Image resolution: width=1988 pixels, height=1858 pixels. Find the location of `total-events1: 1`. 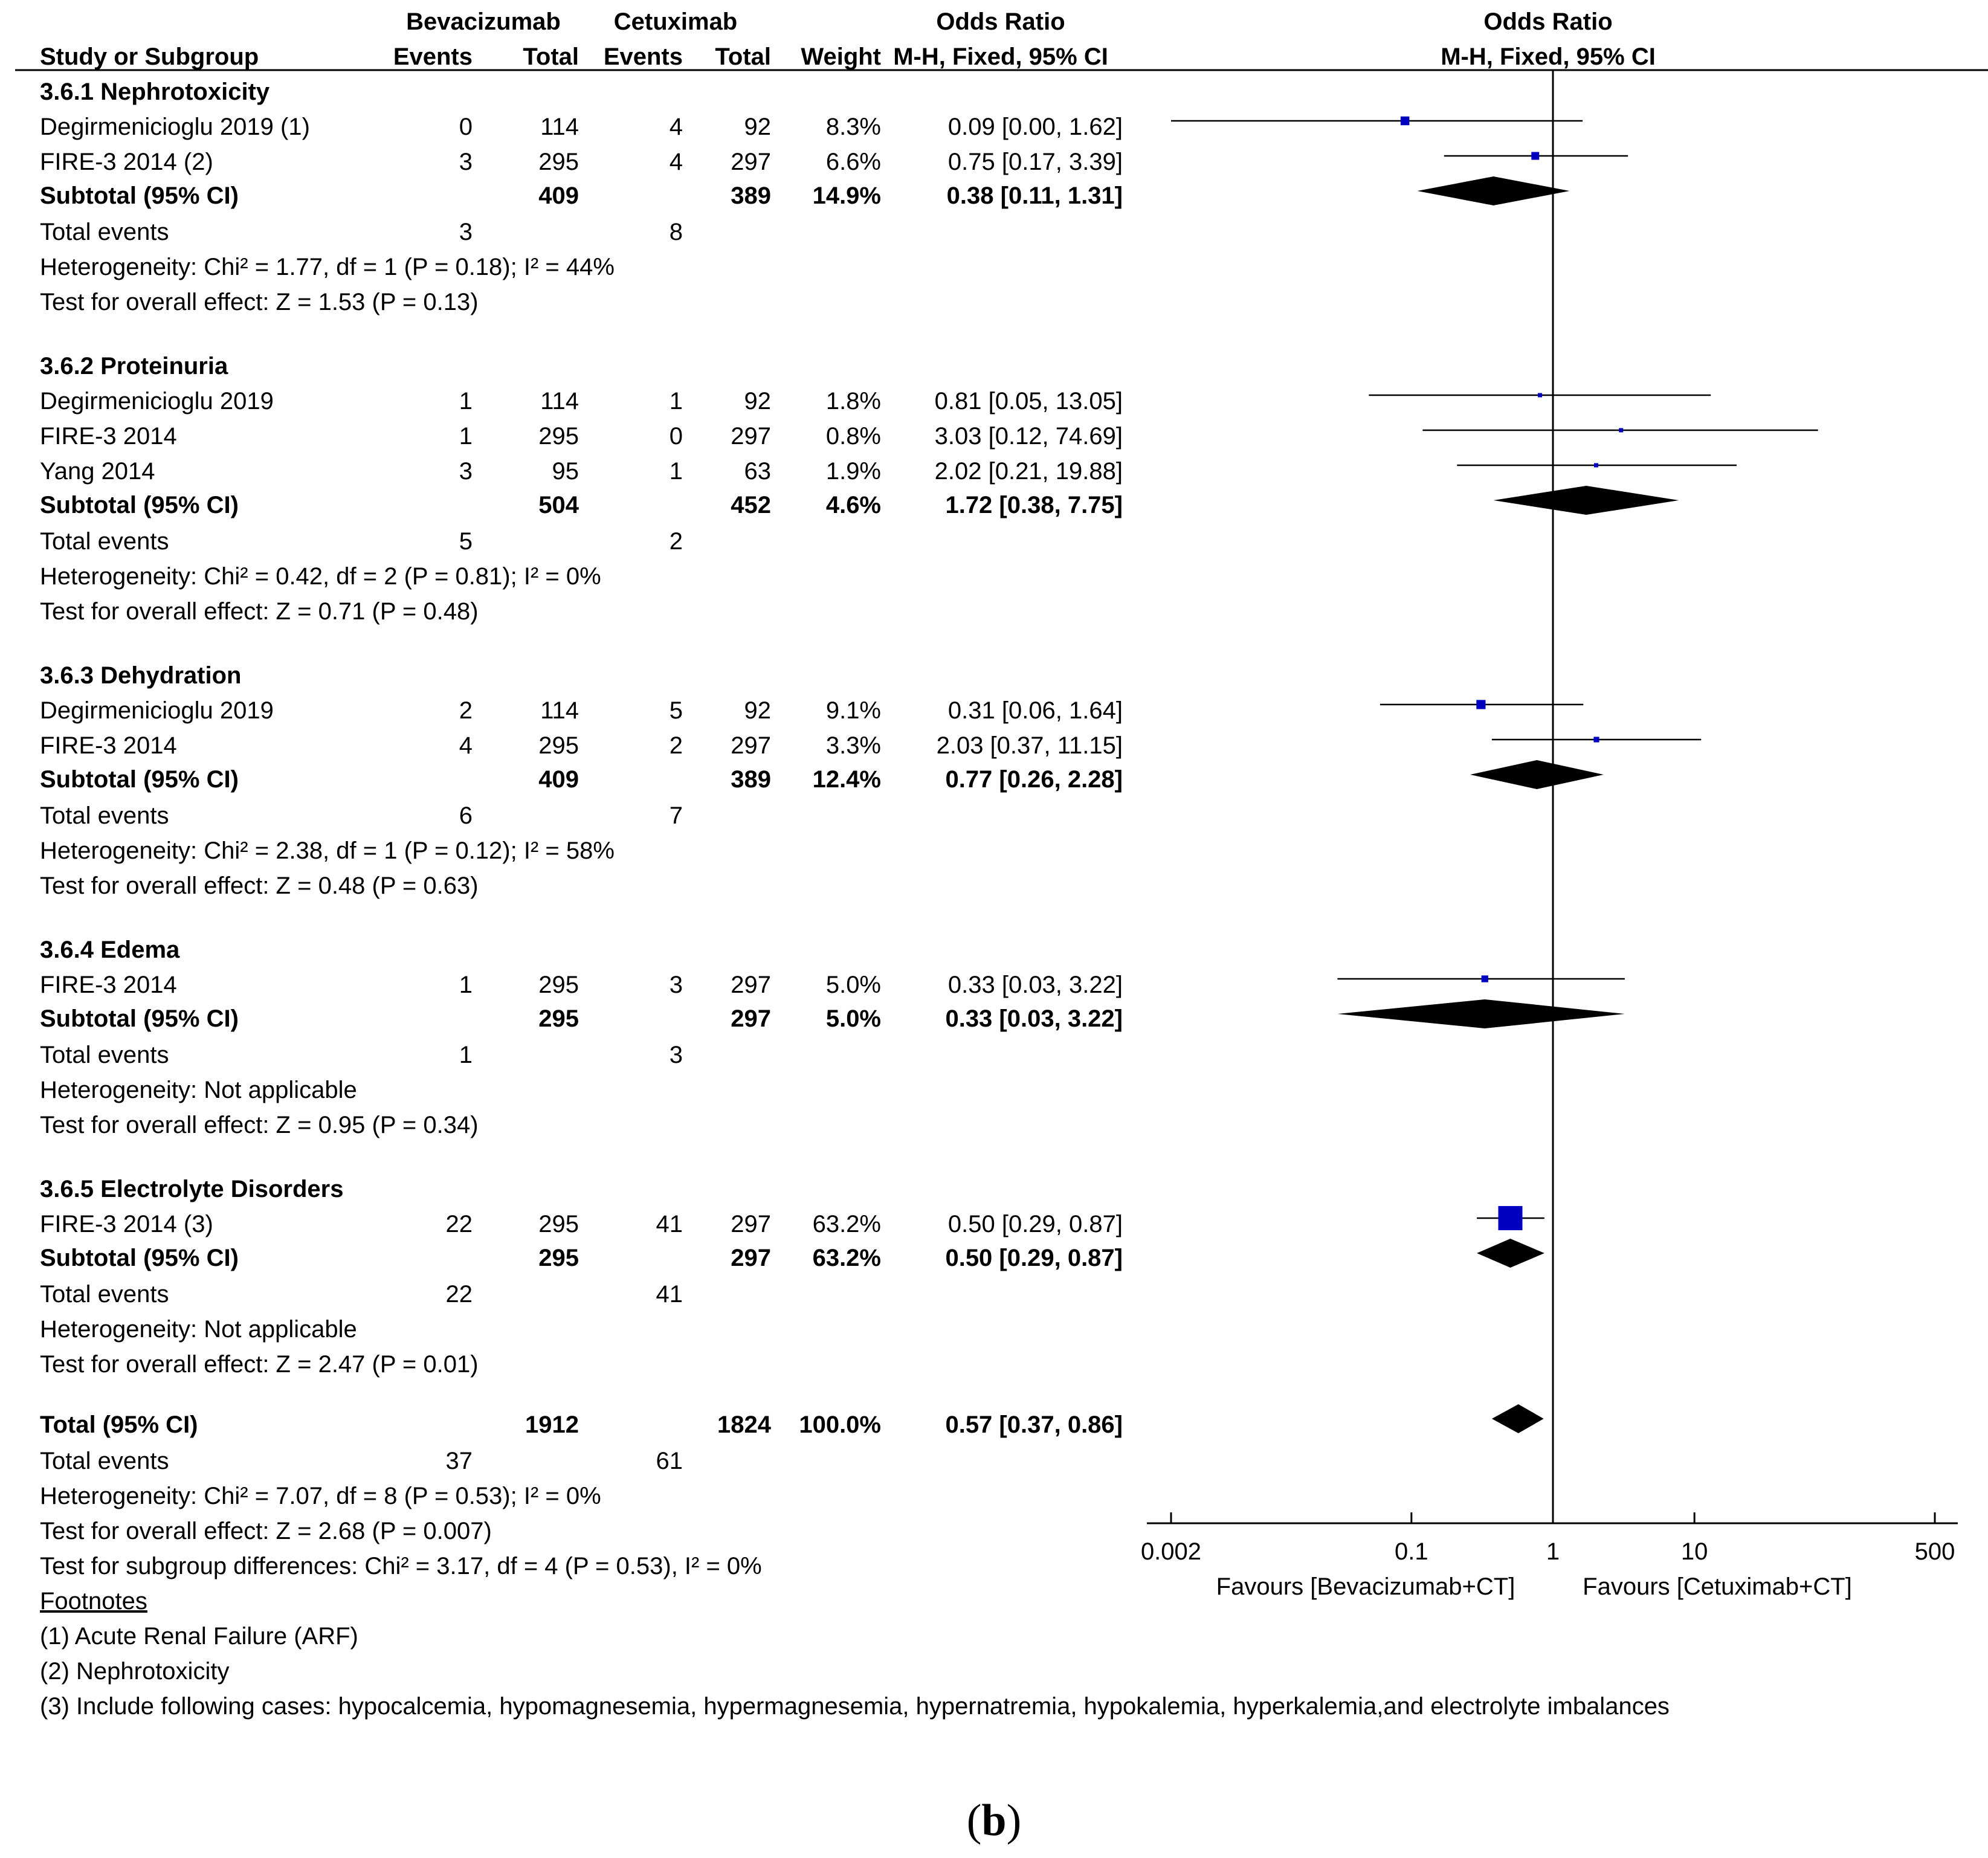

total-events1: 1 is located at coordinates (466, 1055).